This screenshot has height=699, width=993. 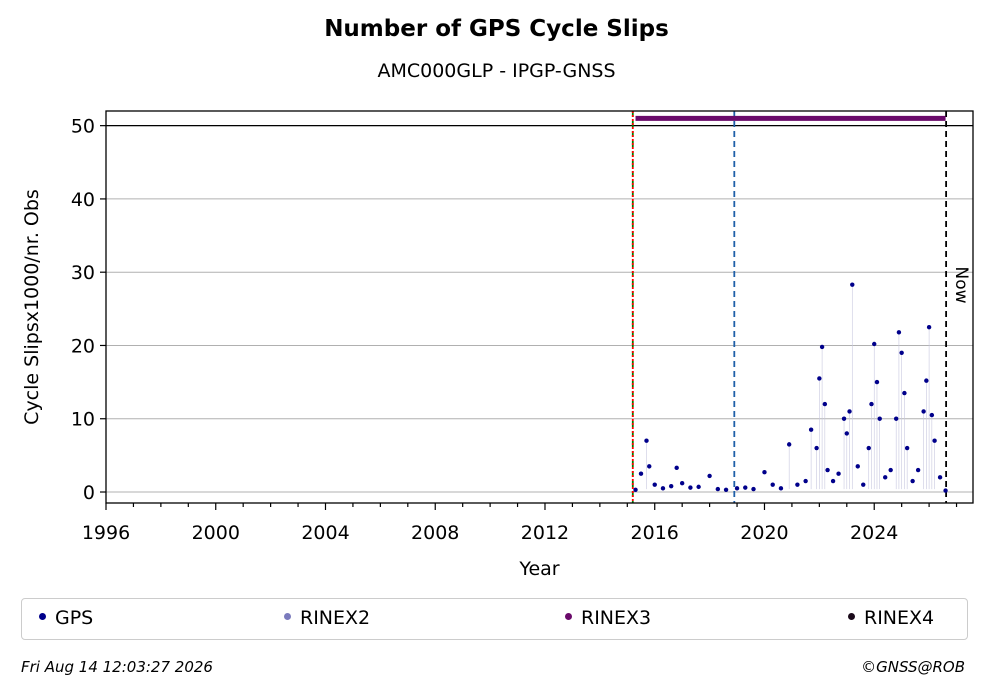 What do you see at coordinates (83, 420) in the screenshot?
I see `y-tick-label: 10` at bounding box center [83, 420].